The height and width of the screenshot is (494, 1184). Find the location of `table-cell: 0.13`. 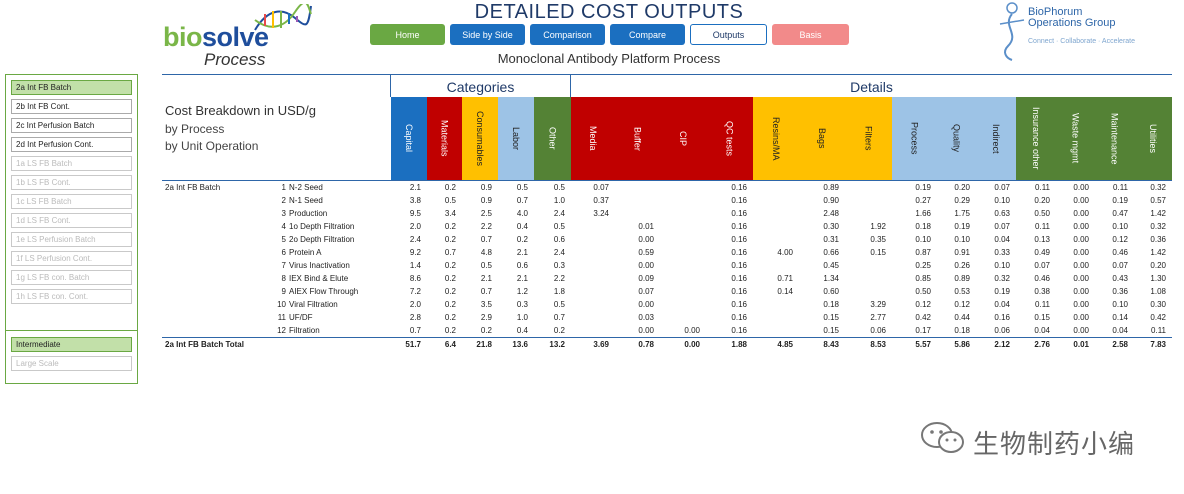

table-cell: 0.13 is located at coordinates (1042, 239).